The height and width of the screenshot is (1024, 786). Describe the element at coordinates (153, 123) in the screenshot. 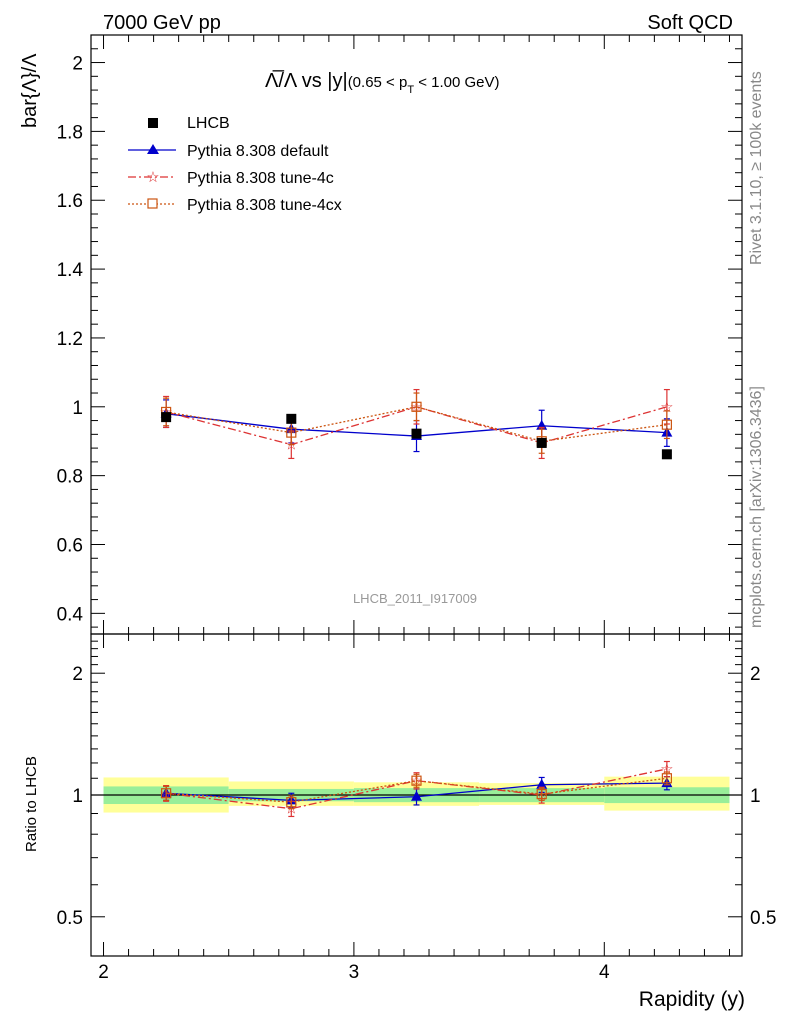

I see `legend-lhcb-marker` at that location.